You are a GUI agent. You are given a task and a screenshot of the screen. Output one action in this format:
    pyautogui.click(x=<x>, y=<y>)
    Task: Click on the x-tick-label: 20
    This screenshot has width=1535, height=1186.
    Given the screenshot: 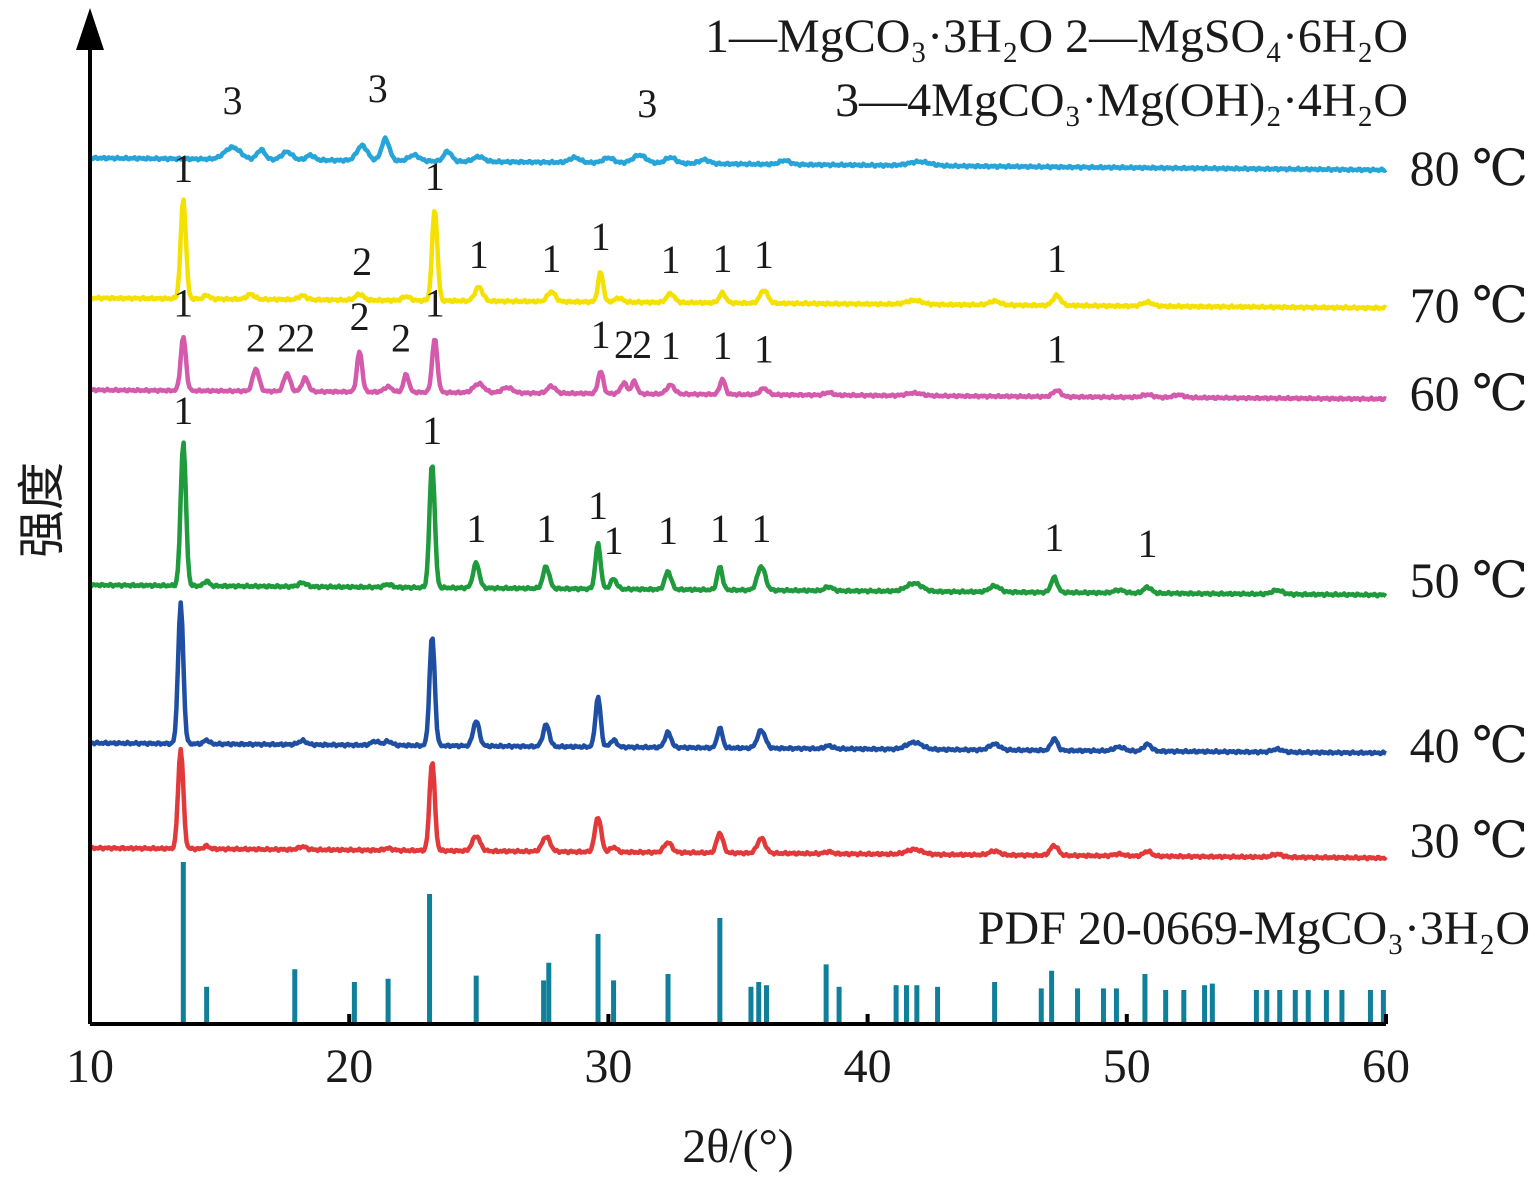 What is the action you would take?
    pyautogui.click(x=349, y=1066)
    